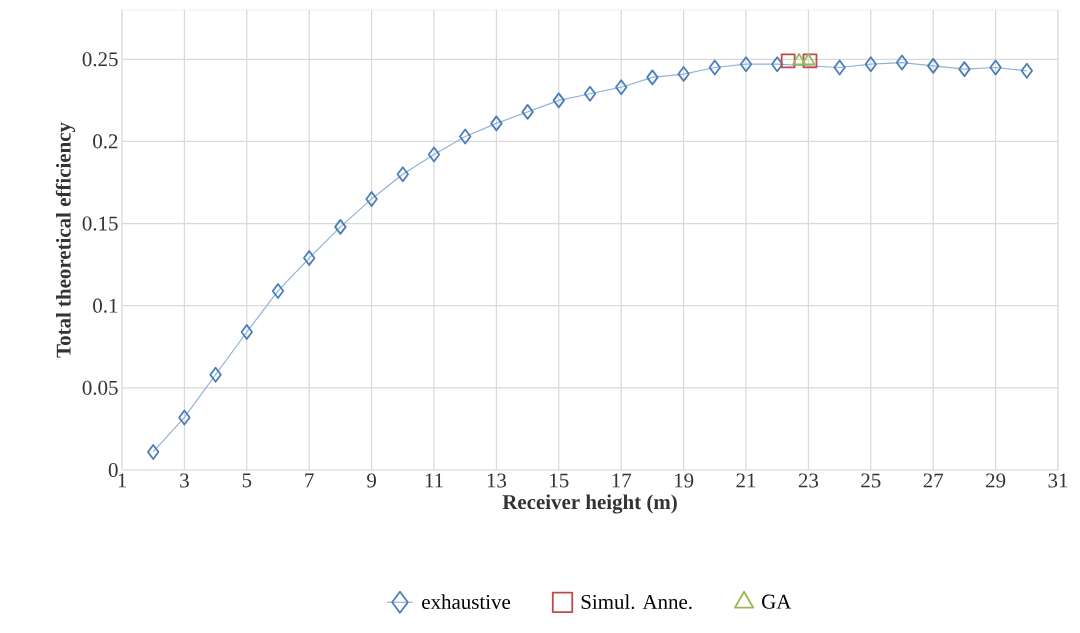 Image resolution: width=1080 pixels, height=633 pixels. What do you see at coordinates (309, 480) in the screenshot?
I see `x-tick-label: 7` at bounding box center [309, 480].